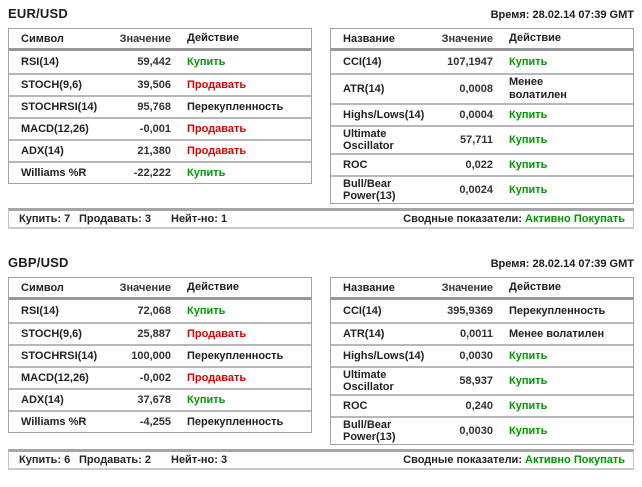 The height and width of the screenshot is (487, 642). Describe the element at coordinates (321, 13) in the screenshot. I see `section-header: EUR/USD Время: 28.02.14 07:39 GMT` at that location.